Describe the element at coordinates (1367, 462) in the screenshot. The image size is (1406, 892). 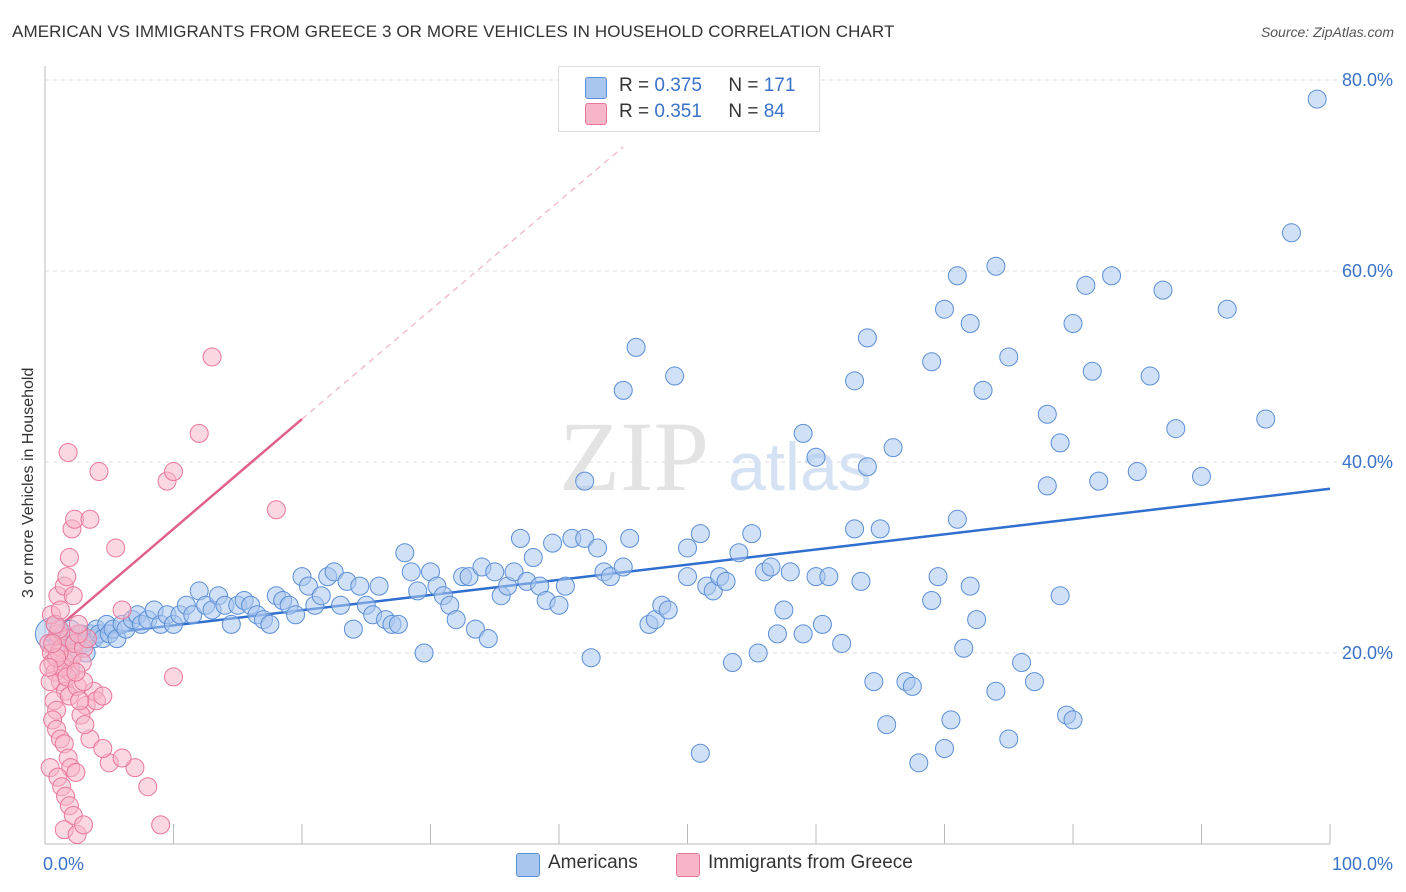
I see `y-tick-label: 40.0%` at that location.